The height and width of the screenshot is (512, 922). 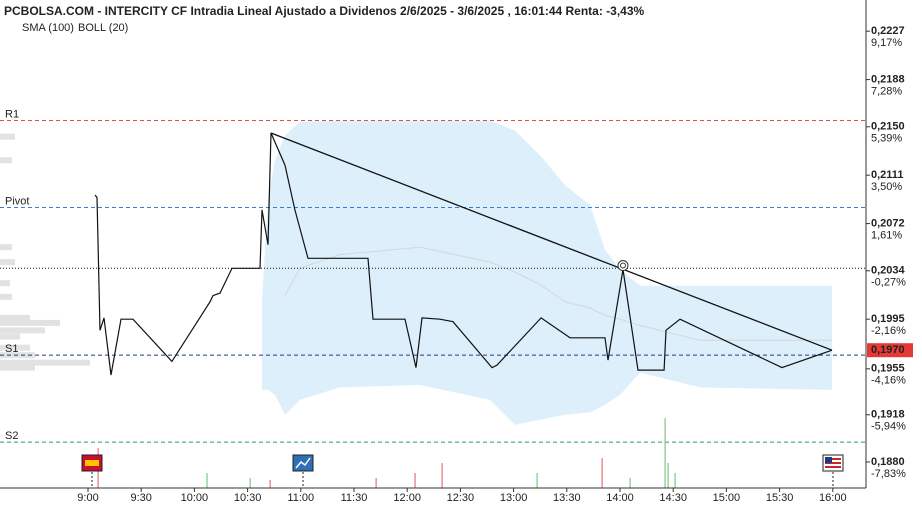 I want to click on y-tick-label: 0,1995, so click(x=888, y=319).